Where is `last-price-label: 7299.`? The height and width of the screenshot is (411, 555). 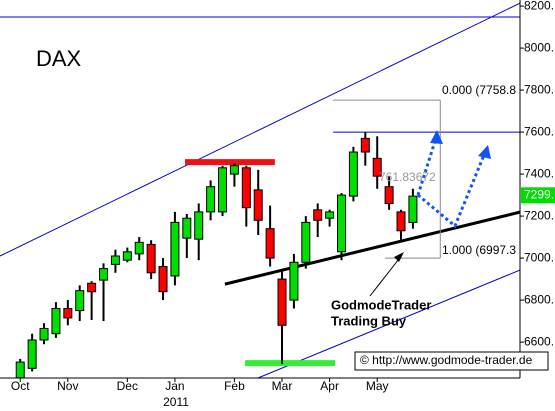
last-price-label: 7299. is located at coordinates (539, 194).